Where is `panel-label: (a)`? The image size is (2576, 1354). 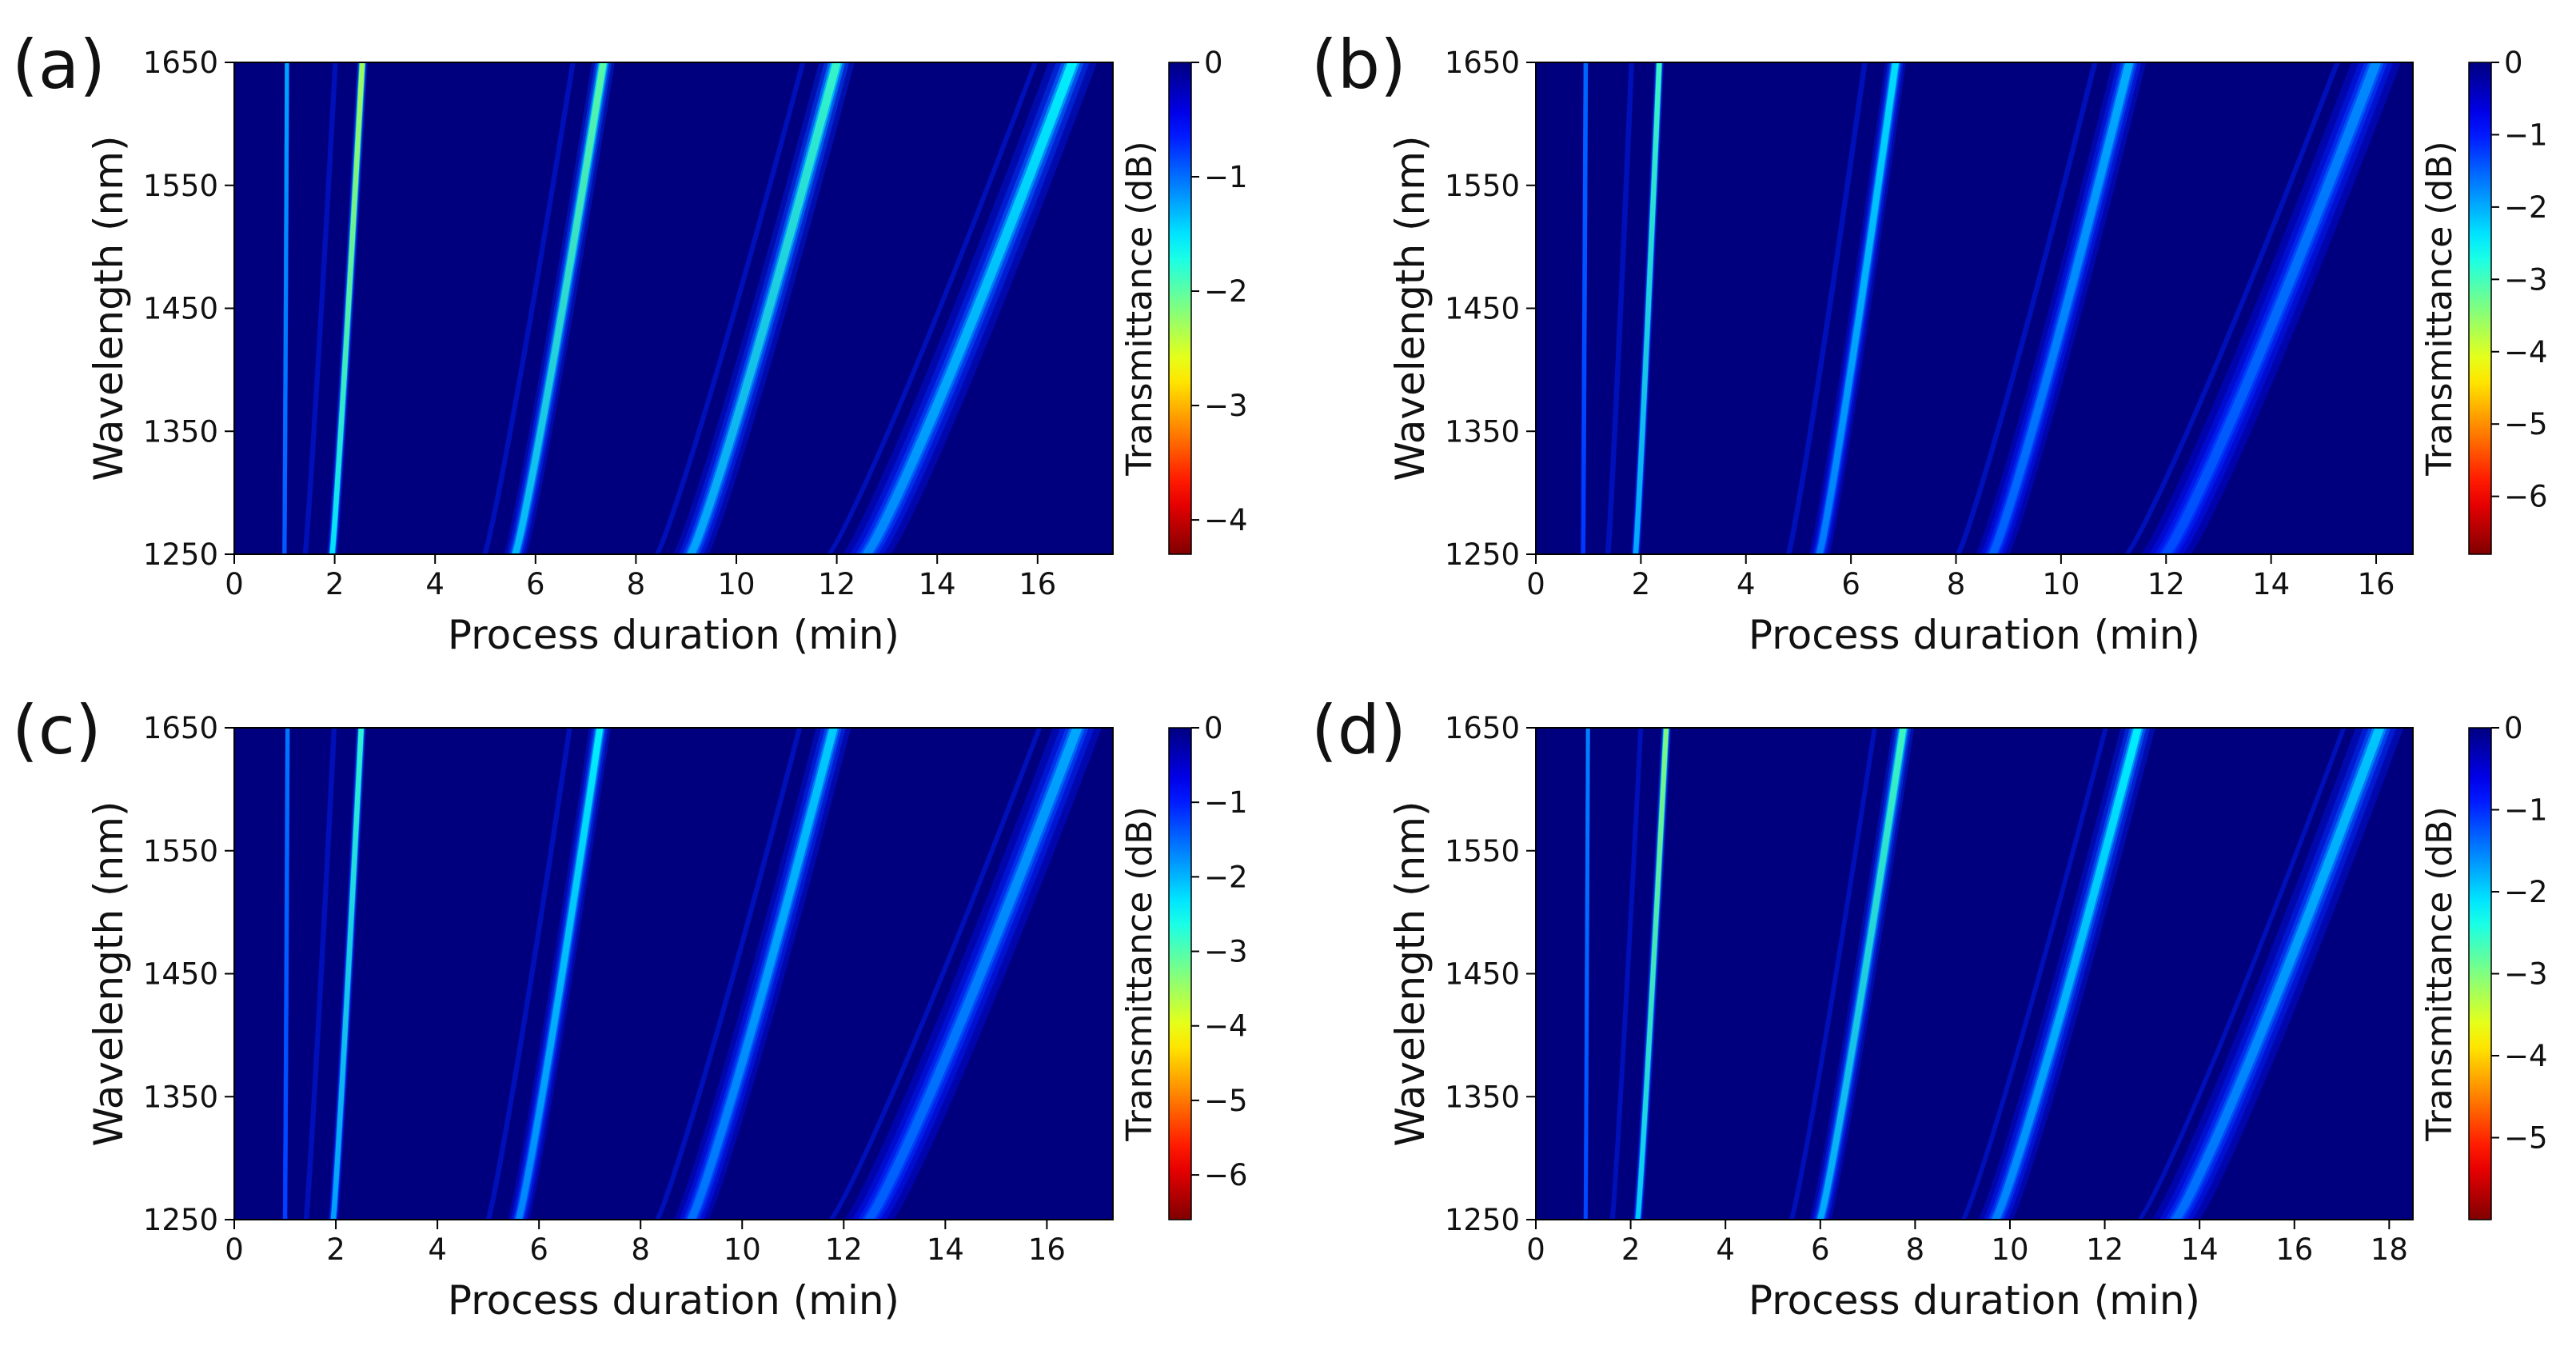
panel-label: (a) is located at coordinates (59, 65).